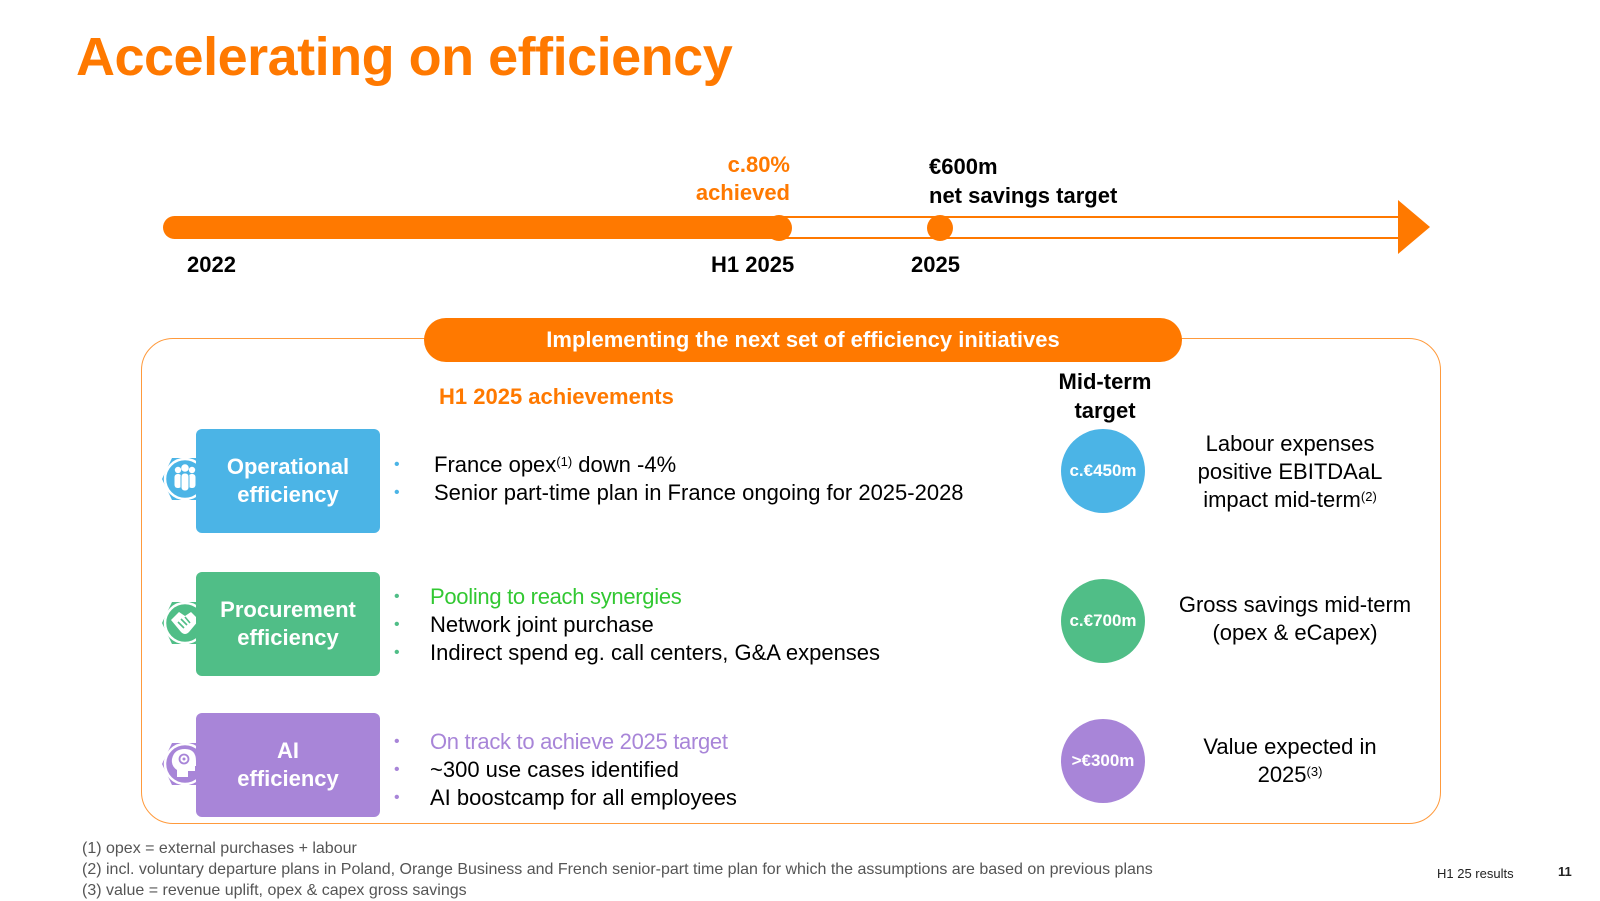  What do you see at coordinates (796, 227) in the screenshot?
I see `timeline-graphic` at bounding box center [796, 227].